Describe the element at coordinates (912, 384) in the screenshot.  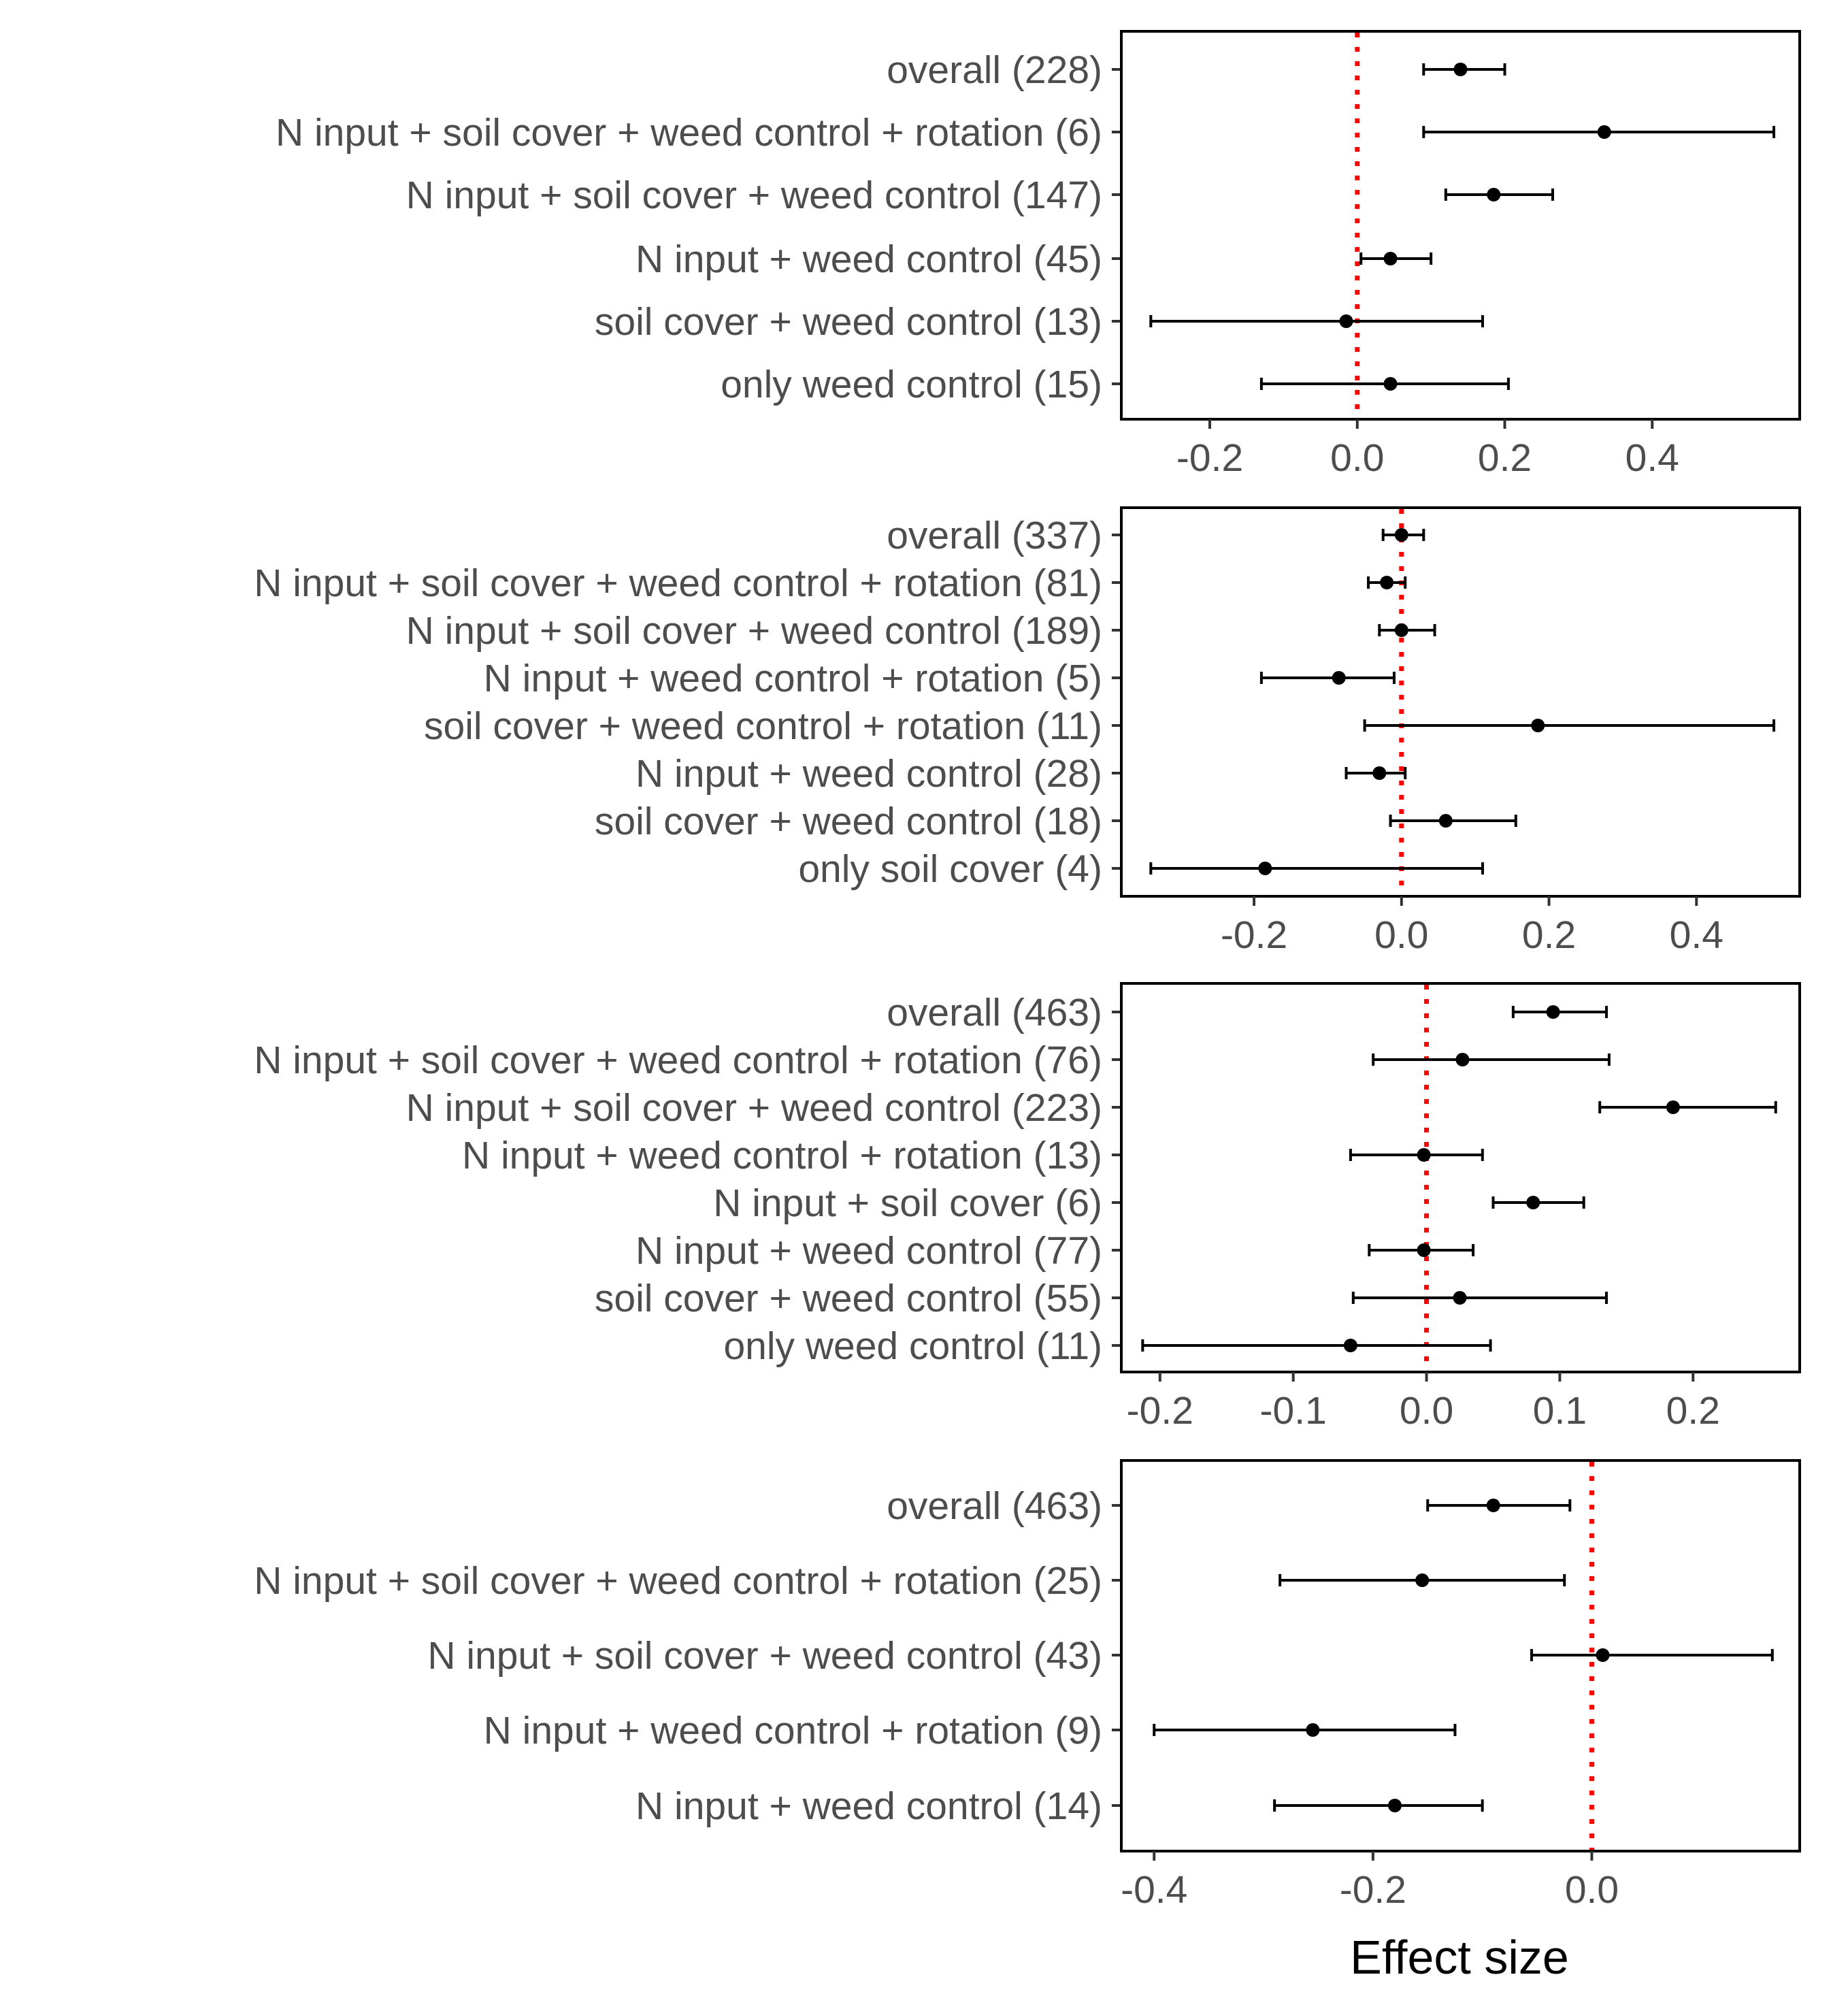
I see `row-label: only weed control (15)` at that location.